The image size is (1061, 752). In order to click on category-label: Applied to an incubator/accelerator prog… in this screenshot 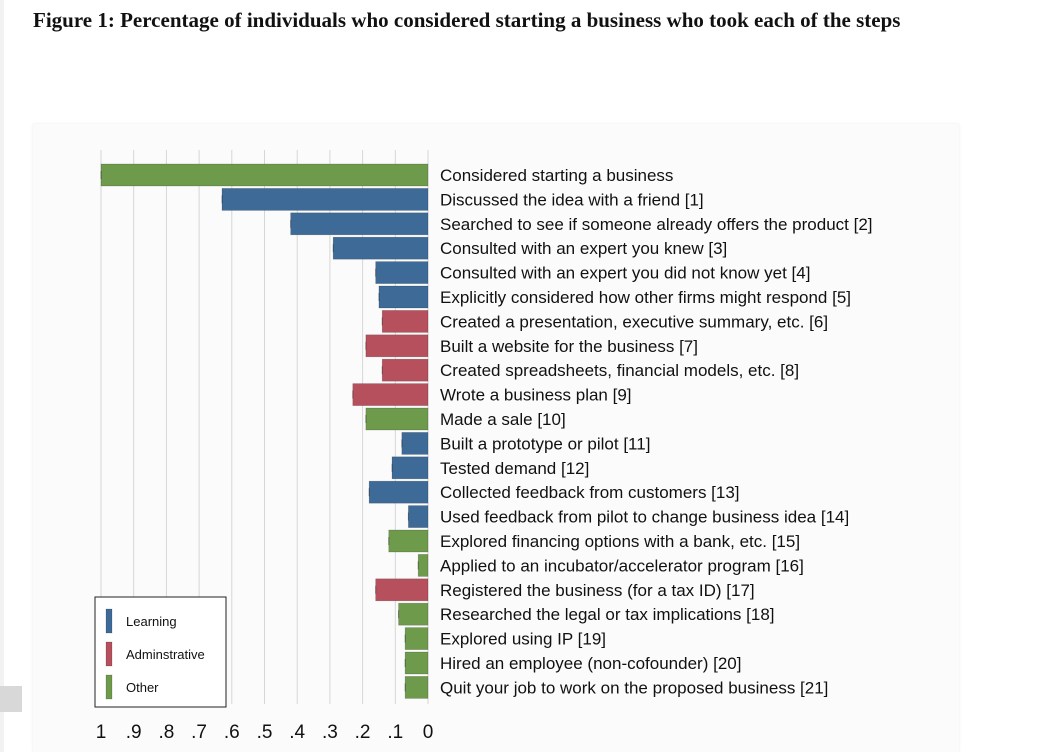, I will do `click(622, 565)`.